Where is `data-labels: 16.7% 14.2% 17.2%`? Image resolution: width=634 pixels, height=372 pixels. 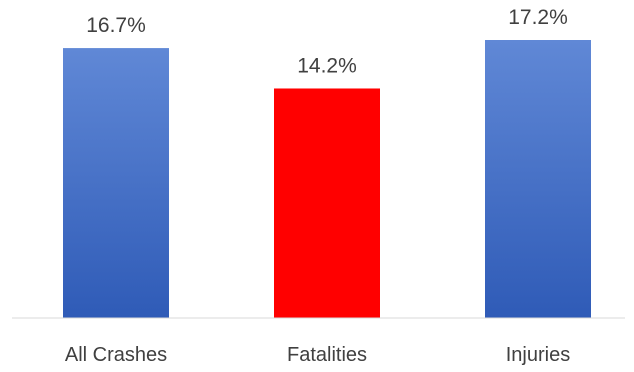
data-labels: 16.7% 14.2% 17.2% is located at coordinates (327, 41).